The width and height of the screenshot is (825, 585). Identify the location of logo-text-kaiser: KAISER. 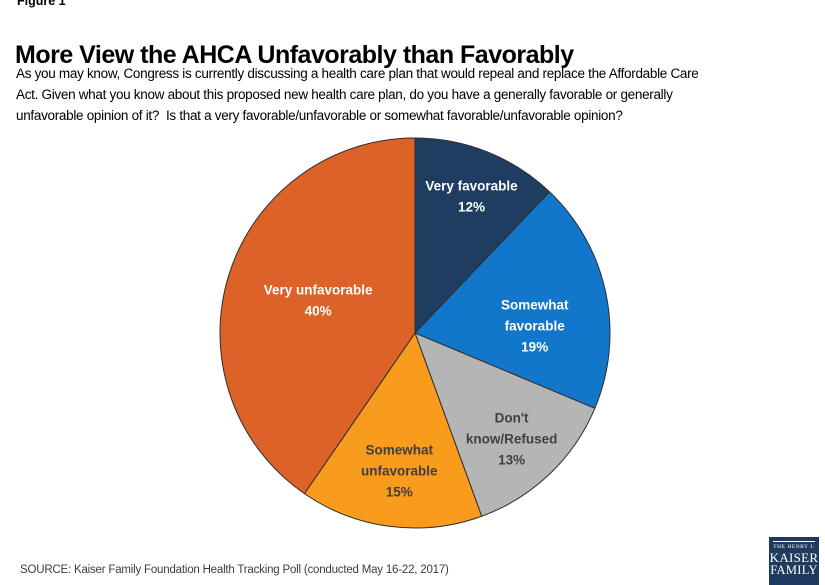
(794, 557).